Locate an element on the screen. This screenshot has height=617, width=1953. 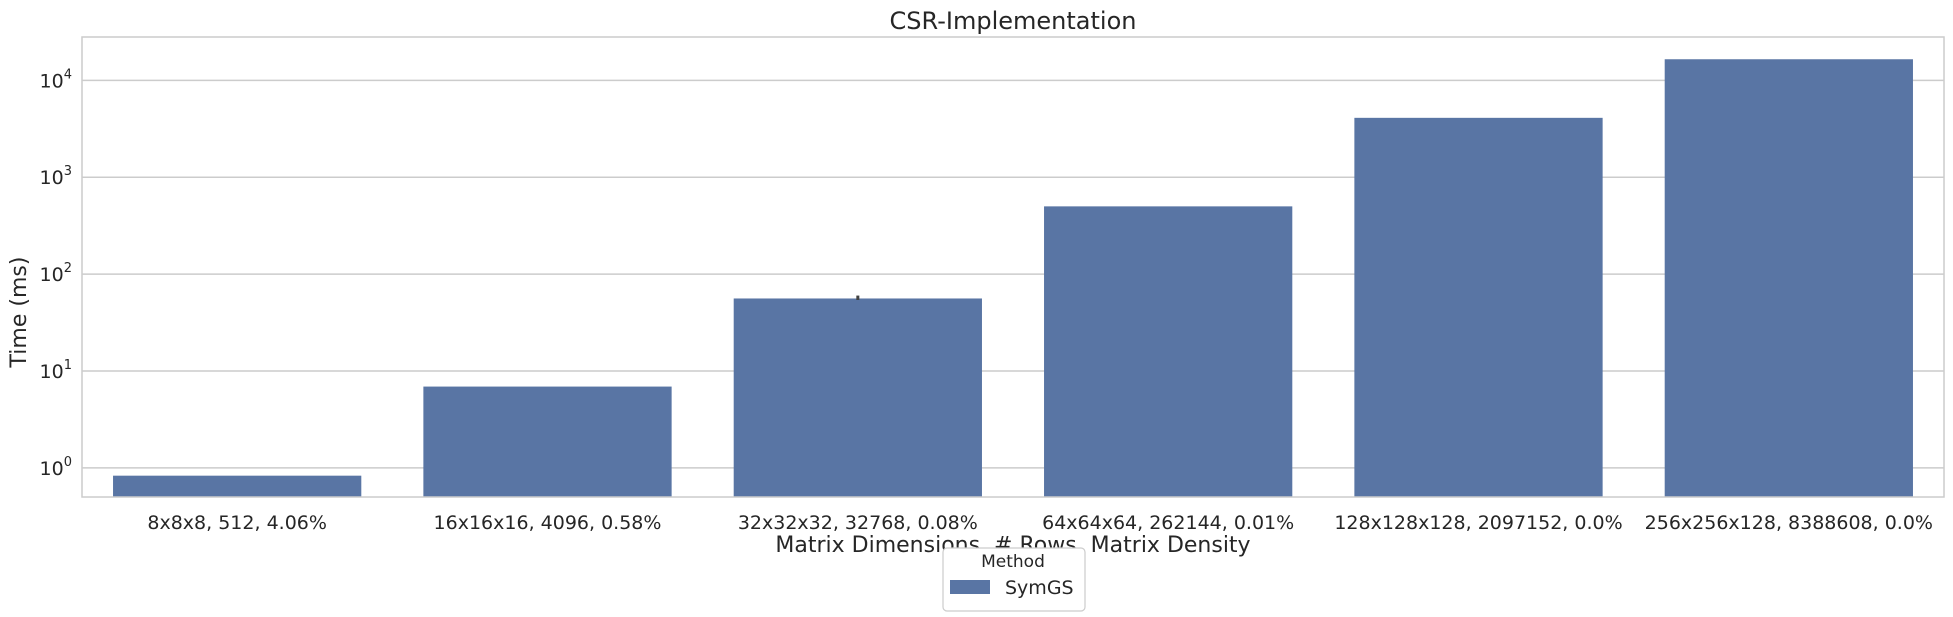
x-tick-label: 32x32x32, 32768, 0.08% is located at coordinates (858, 523).